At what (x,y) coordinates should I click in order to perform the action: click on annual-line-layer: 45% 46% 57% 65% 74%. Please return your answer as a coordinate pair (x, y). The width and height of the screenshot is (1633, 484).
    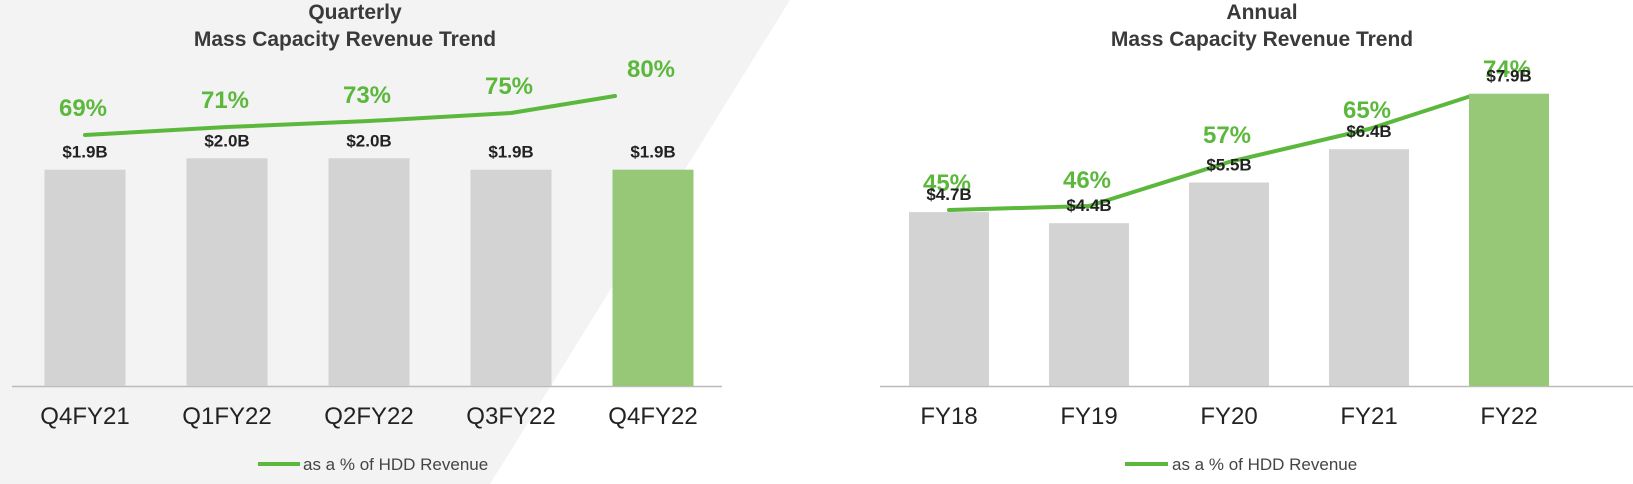
    Looking at the image, I should click on (1227, 134).